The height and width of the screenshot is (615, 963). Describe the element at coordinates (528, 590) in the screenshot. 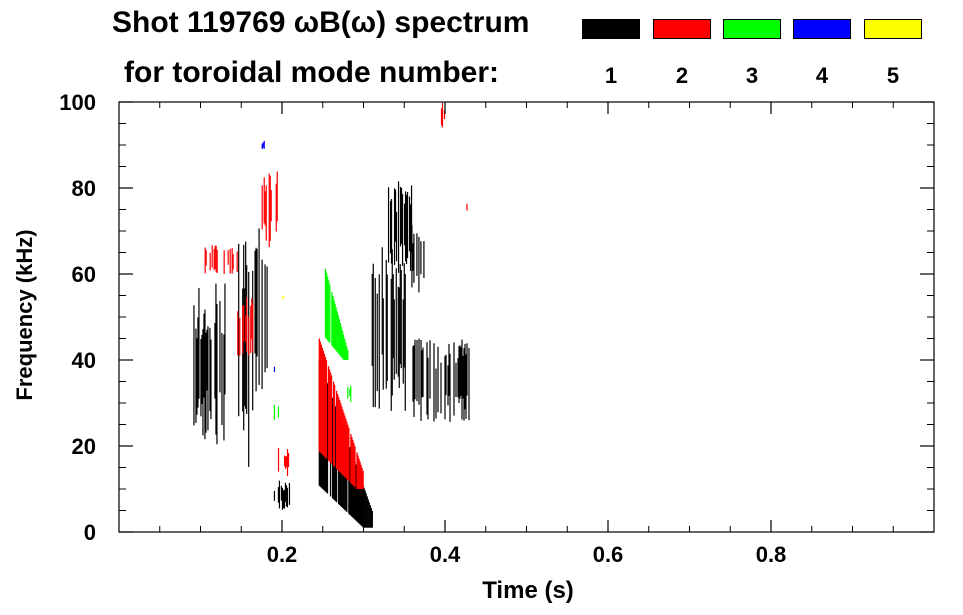

I see `x-axis-label: Time (s)` at that location.